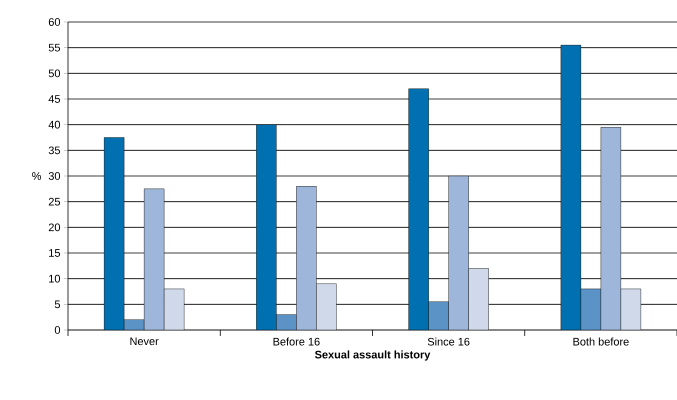  Describe the element at coordinates (601, 342) in the screenshot. I see `x-tick-label: Both before` at that location.